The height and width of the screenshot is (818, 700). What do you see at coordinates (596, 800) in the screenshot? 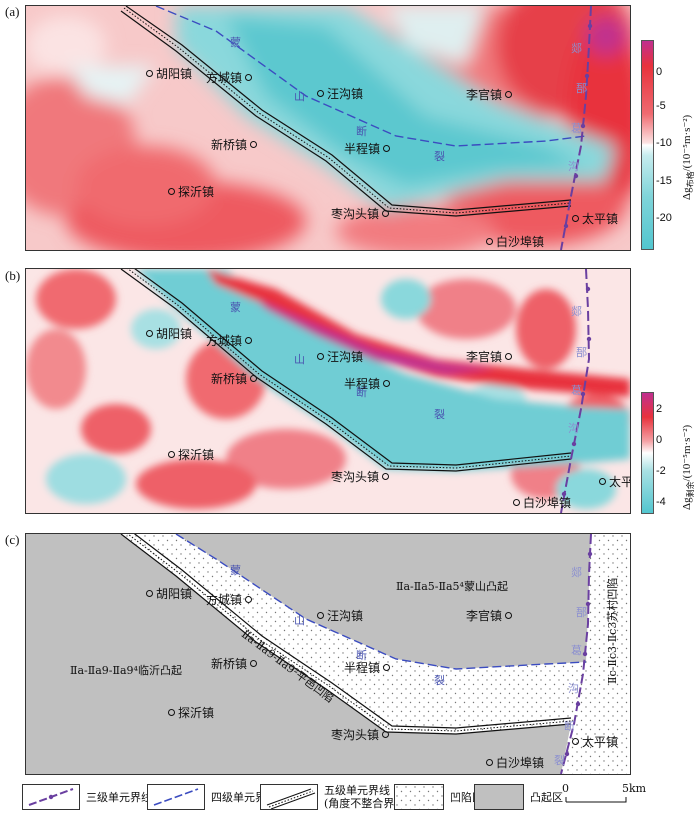
I see `scale-bar-icon` at bounding box center [596, 800].